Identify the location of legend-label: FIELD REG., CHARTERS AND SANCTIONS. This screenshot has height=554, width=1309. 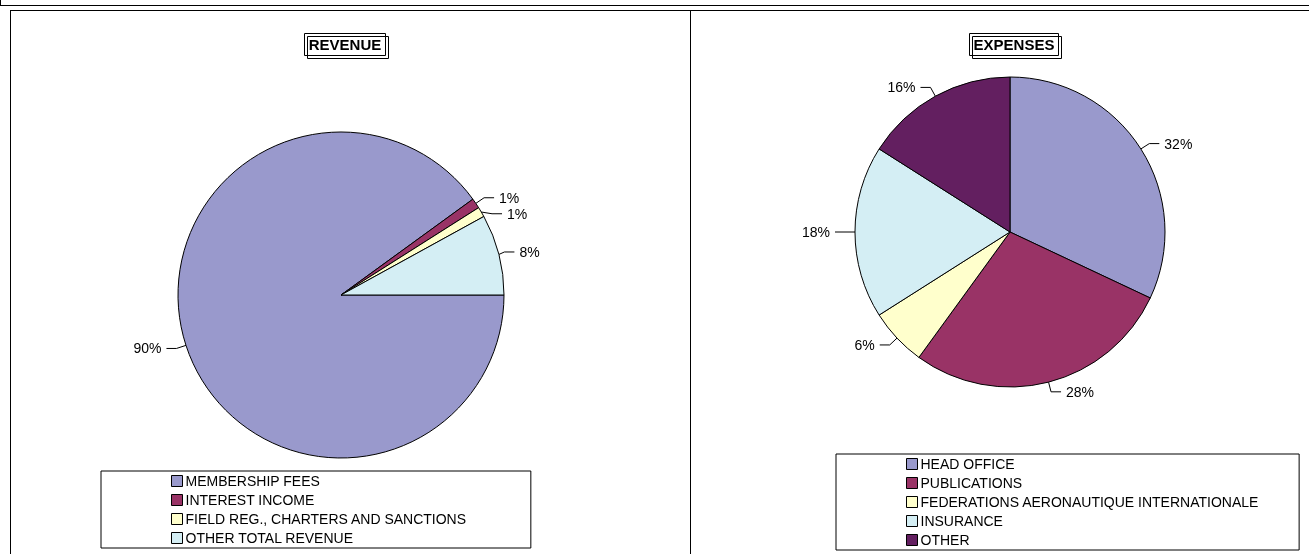
(326, 519).